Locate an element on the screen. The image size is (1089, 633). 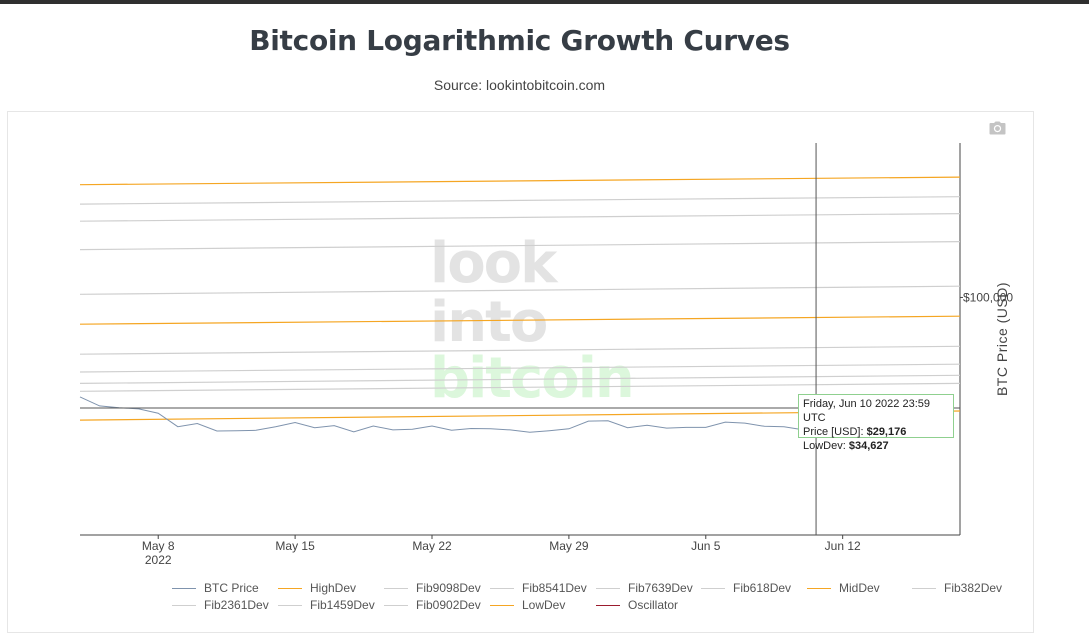
tooltip-price-row: Price [USD]: $29,176 is located at coordinates (878, 432).